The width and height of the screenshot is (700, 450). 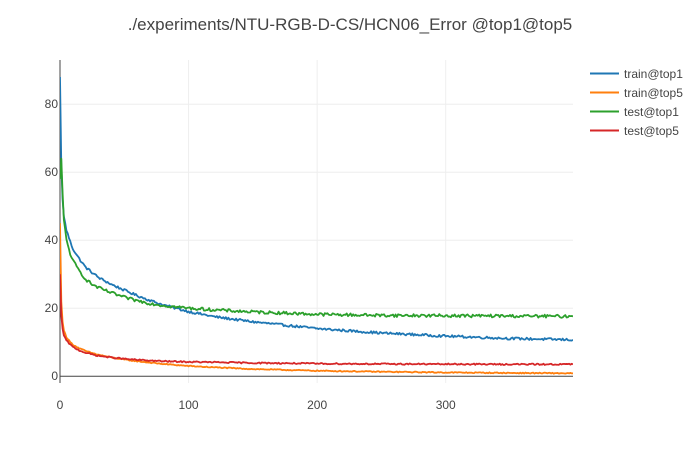 I want to click on x-tick-label: 100, so click(x=189, y=405).